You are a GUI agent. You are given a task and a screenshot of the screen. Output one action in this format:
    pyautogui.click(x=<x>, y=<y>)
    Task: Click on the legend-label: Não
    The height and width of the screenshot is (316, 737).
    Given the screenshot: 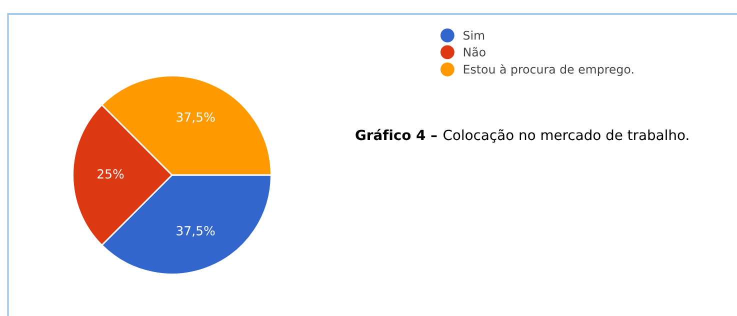 What is the action you would take?
    pyautogui.click(x=475, y=51)
    